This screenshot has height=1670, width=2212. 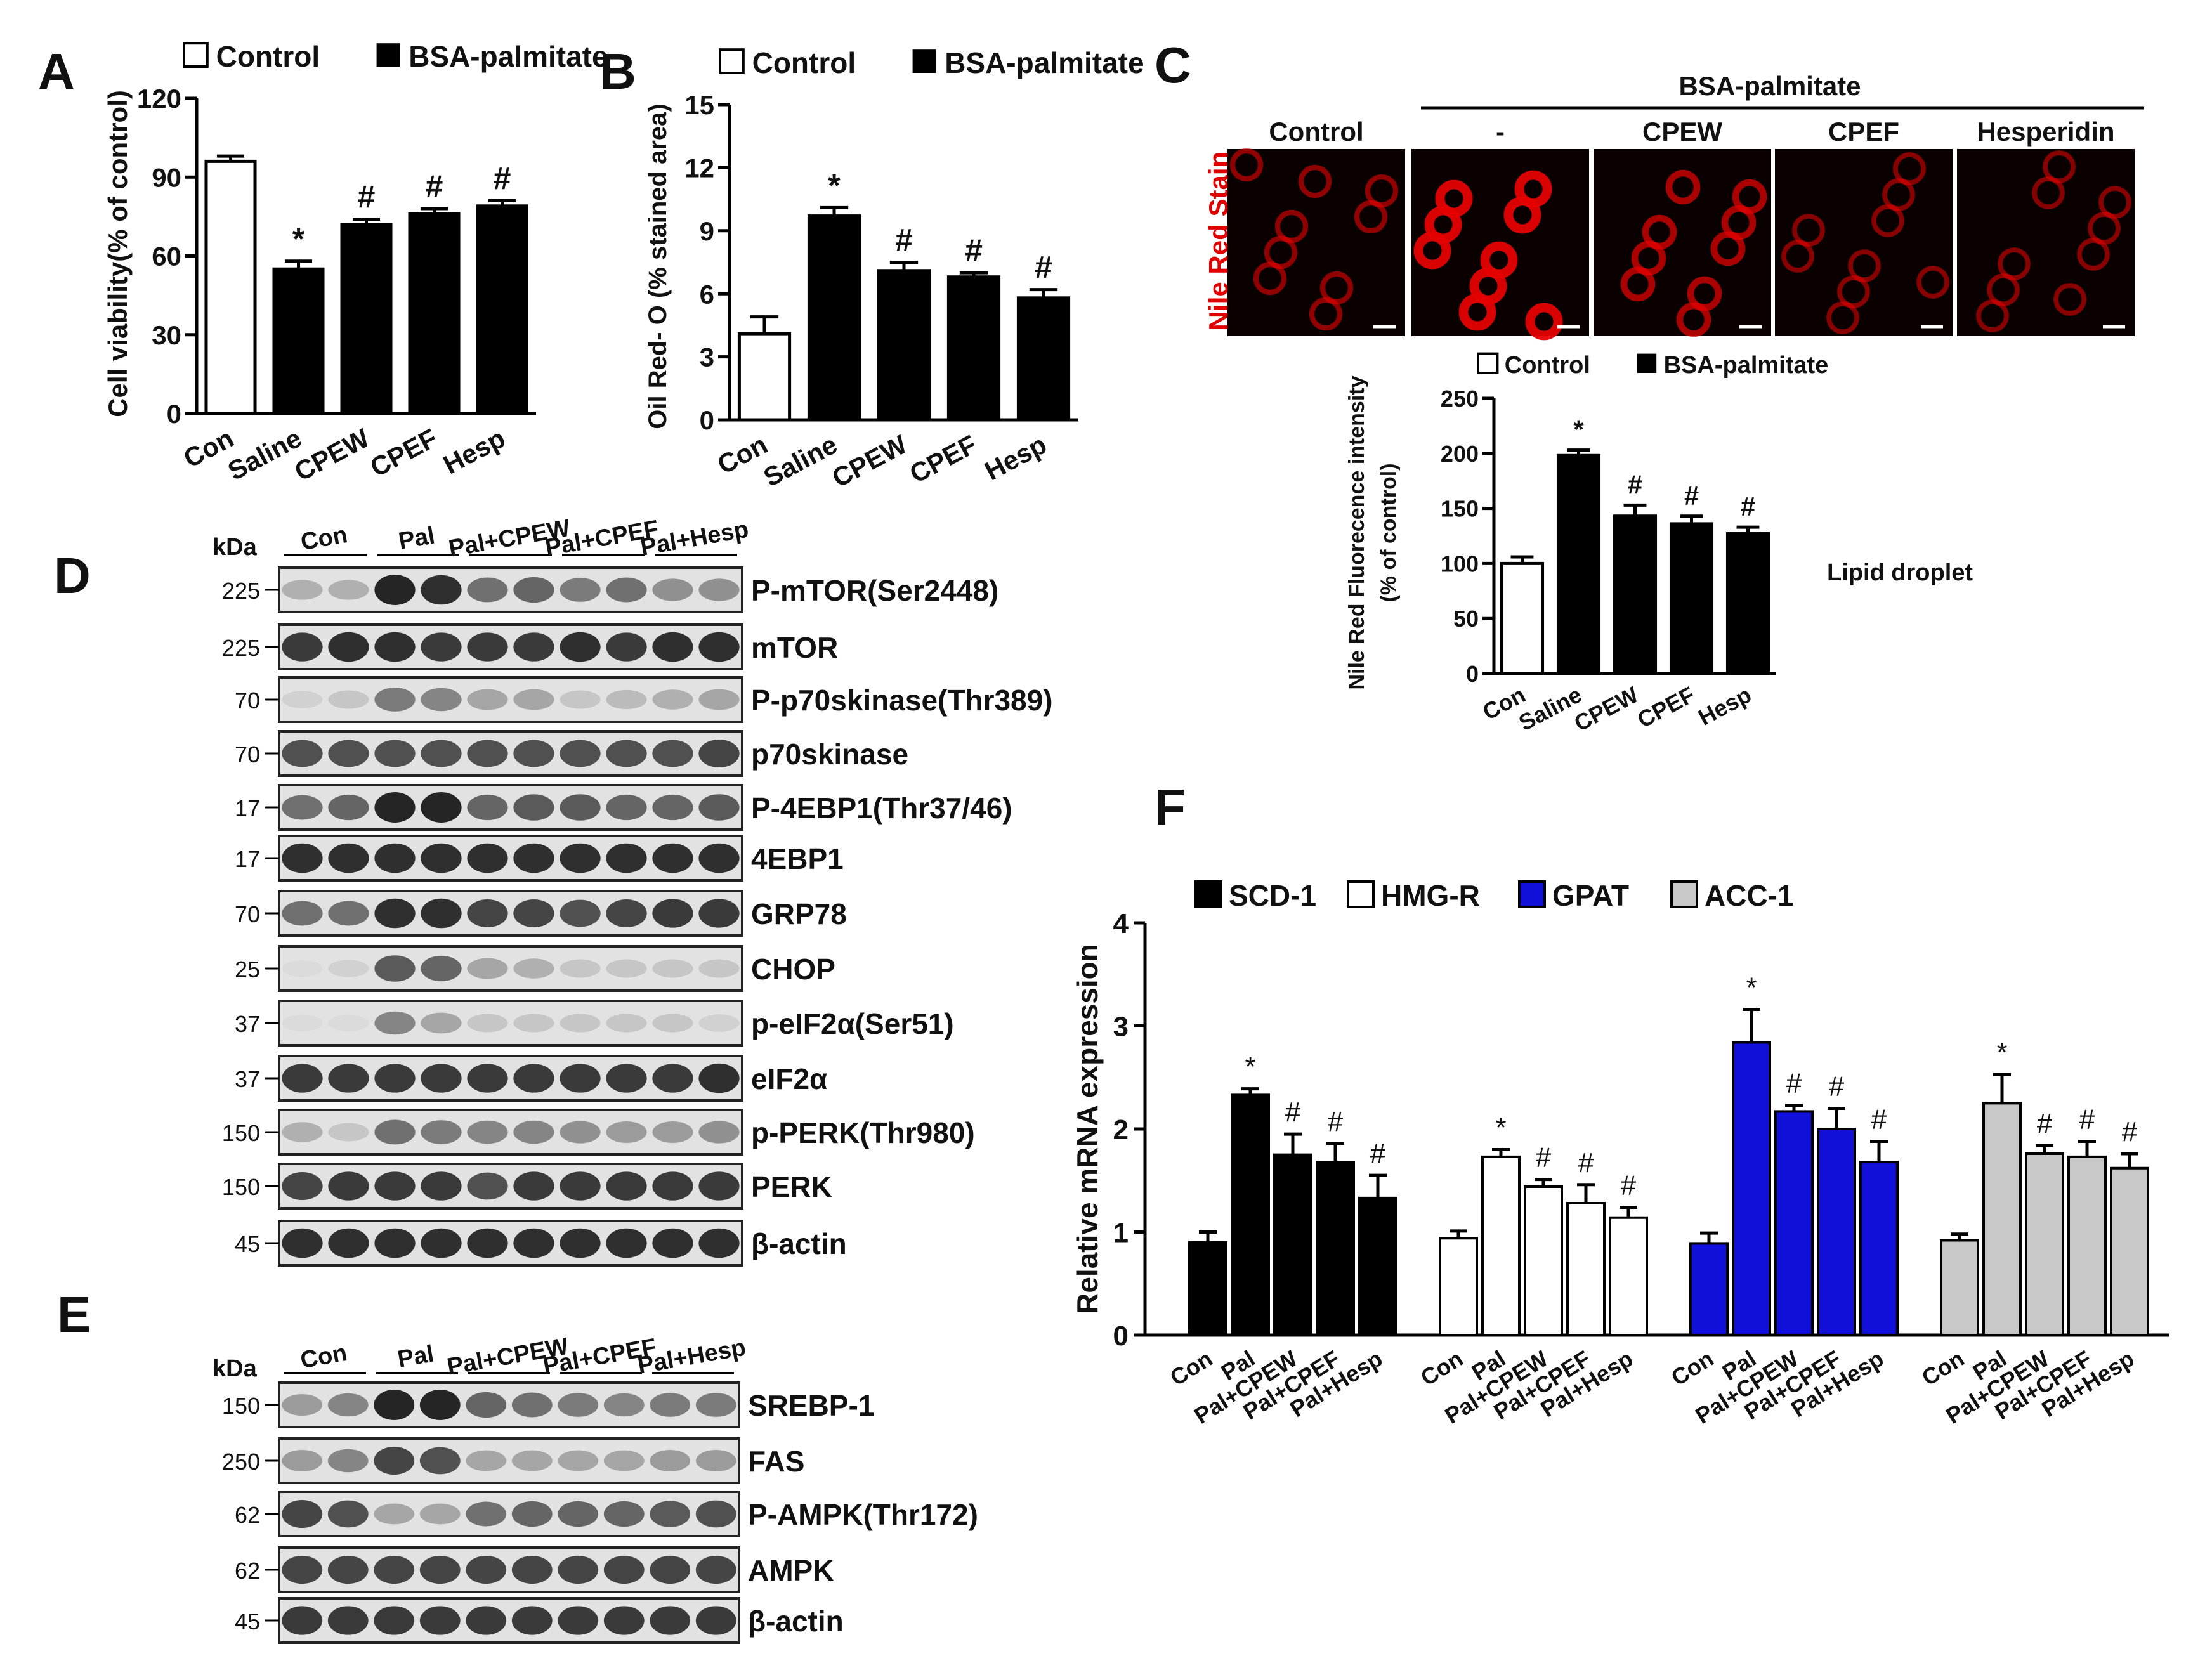 What do you see at coordinates (247, 1515) in the screenshot?
I see `mw-marker-e: 62` at bounding box center [247, 1515].